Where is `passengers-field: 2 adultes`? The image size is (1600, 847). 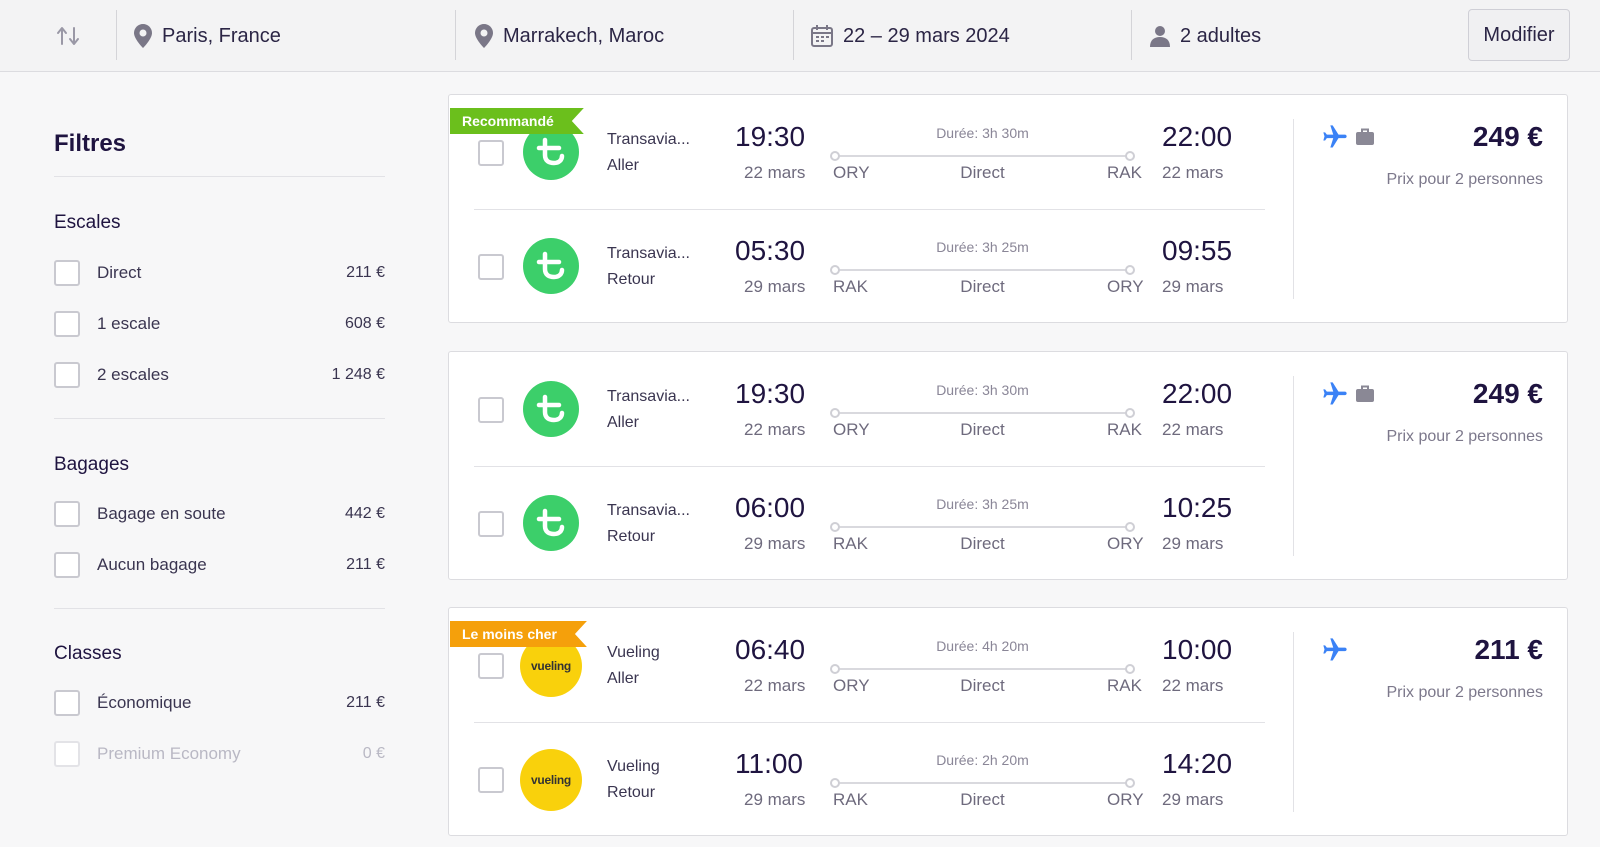 passengers-field: 2 adultes is located at coordinates (1205, 36).